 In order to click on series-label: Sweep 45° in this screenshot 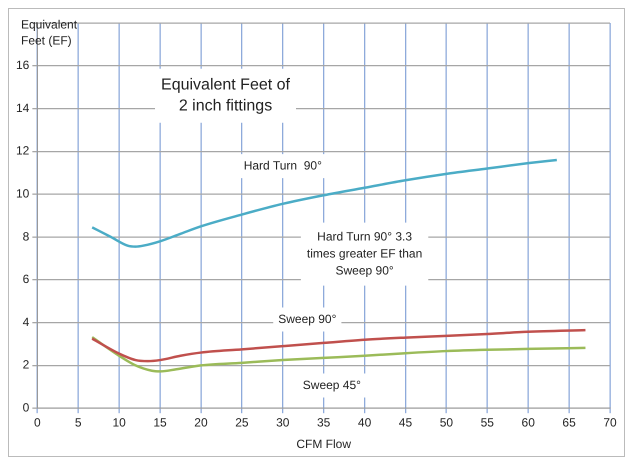, I will do `click(332, 385)`.